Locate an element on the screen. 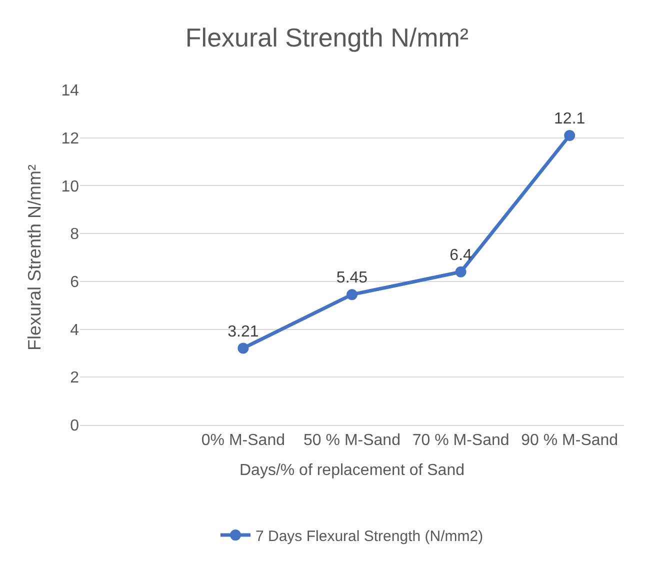  x-axis-title: Days/% of replacement of Sand is located at coordinates (352, 470).